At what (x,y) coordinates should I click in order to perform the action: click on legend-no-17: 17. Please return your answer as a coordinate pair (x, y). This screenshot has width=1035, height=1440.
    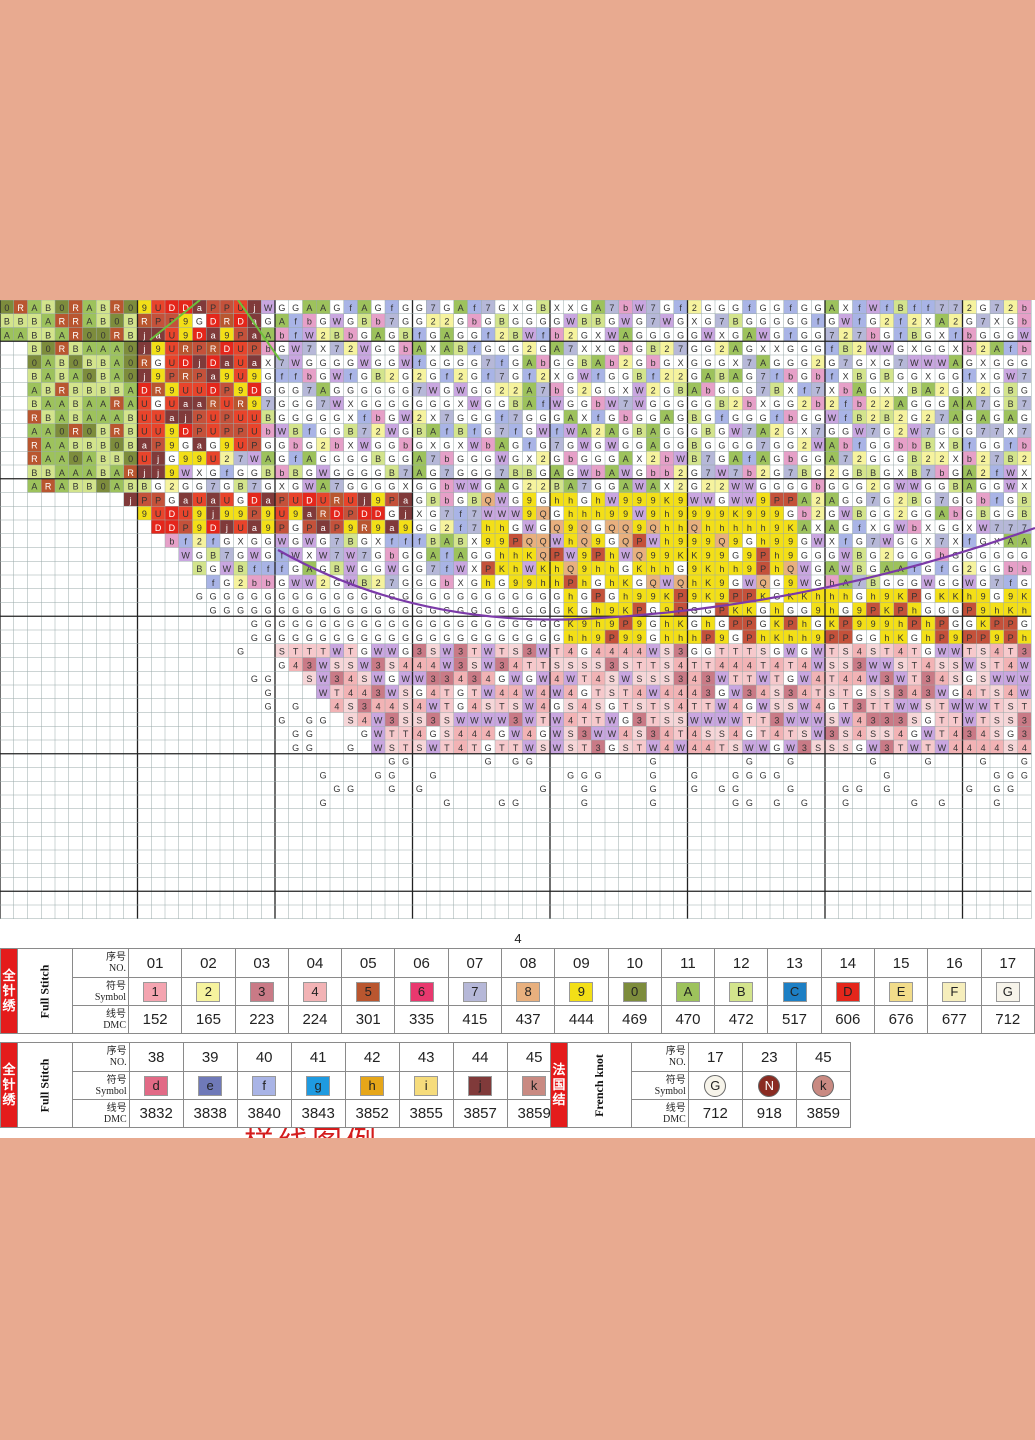
    Looking at the image, I should click on (715, 1057).